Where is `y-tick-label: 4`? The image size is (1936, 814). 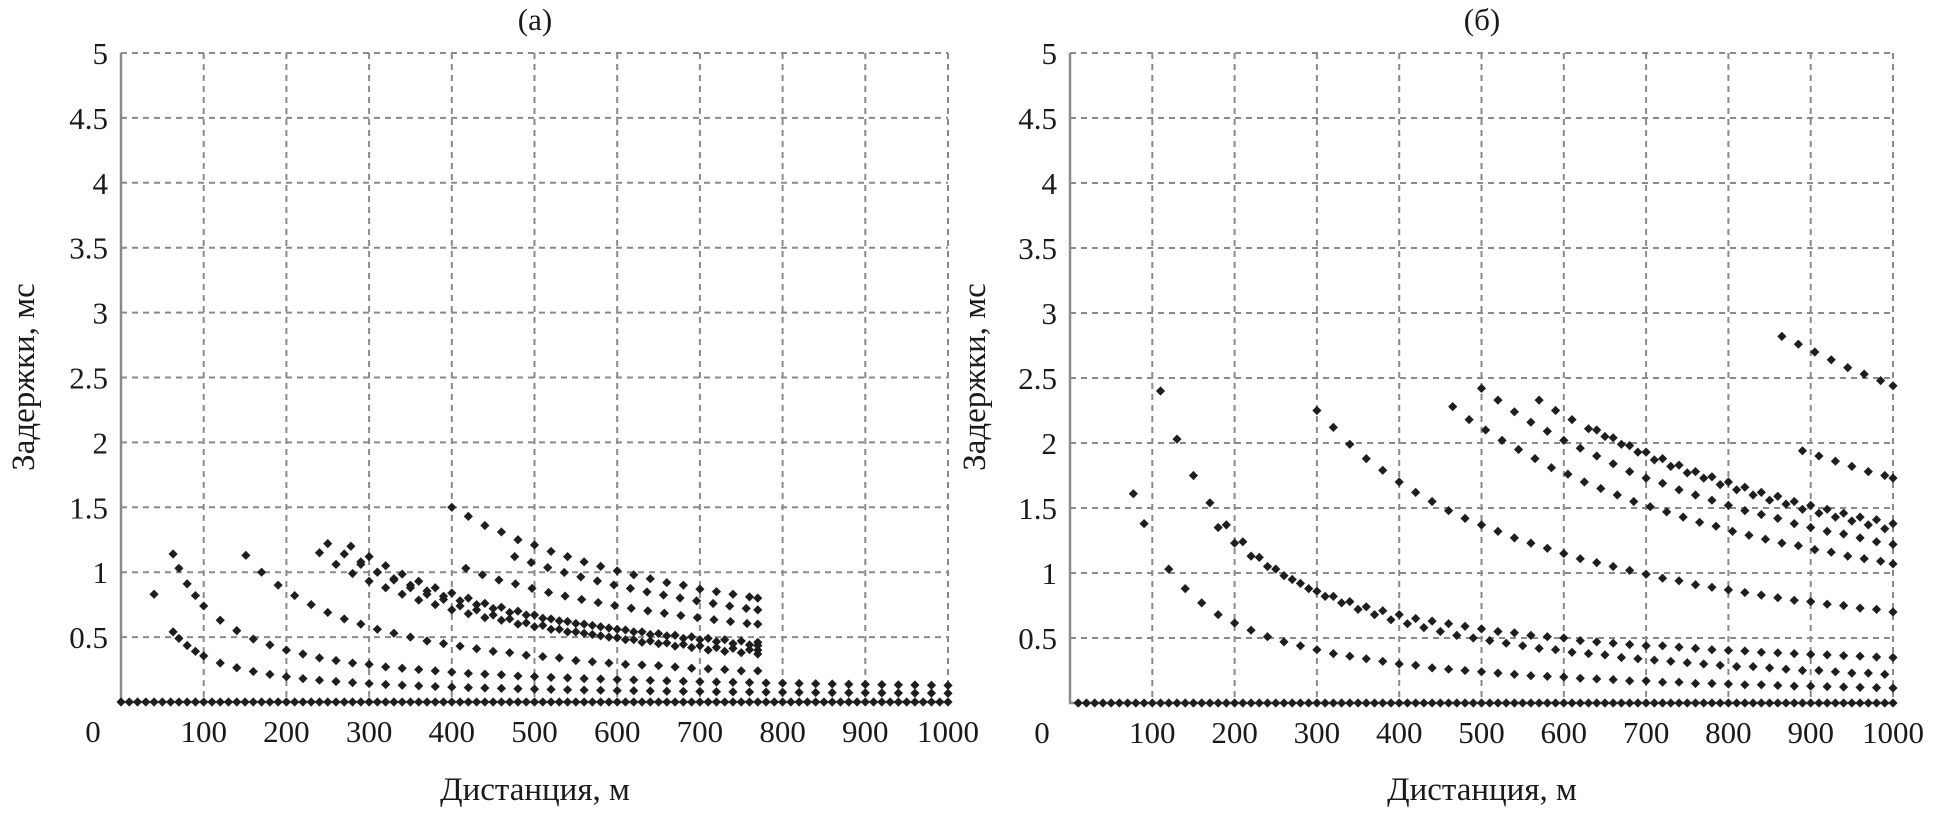 y-tick-label: 4 is located at coordinates (101, 183).